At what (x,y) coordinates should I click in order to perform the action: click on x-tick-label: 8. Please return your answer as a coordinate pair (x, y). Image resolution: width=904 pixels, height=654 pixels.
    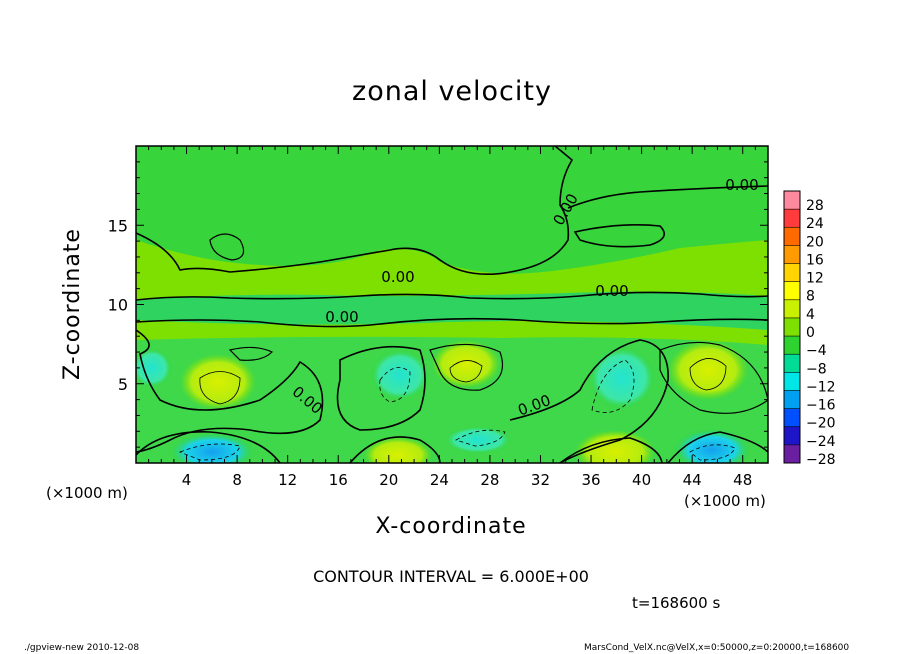
    Looking at the image, I should click on (237, 480).